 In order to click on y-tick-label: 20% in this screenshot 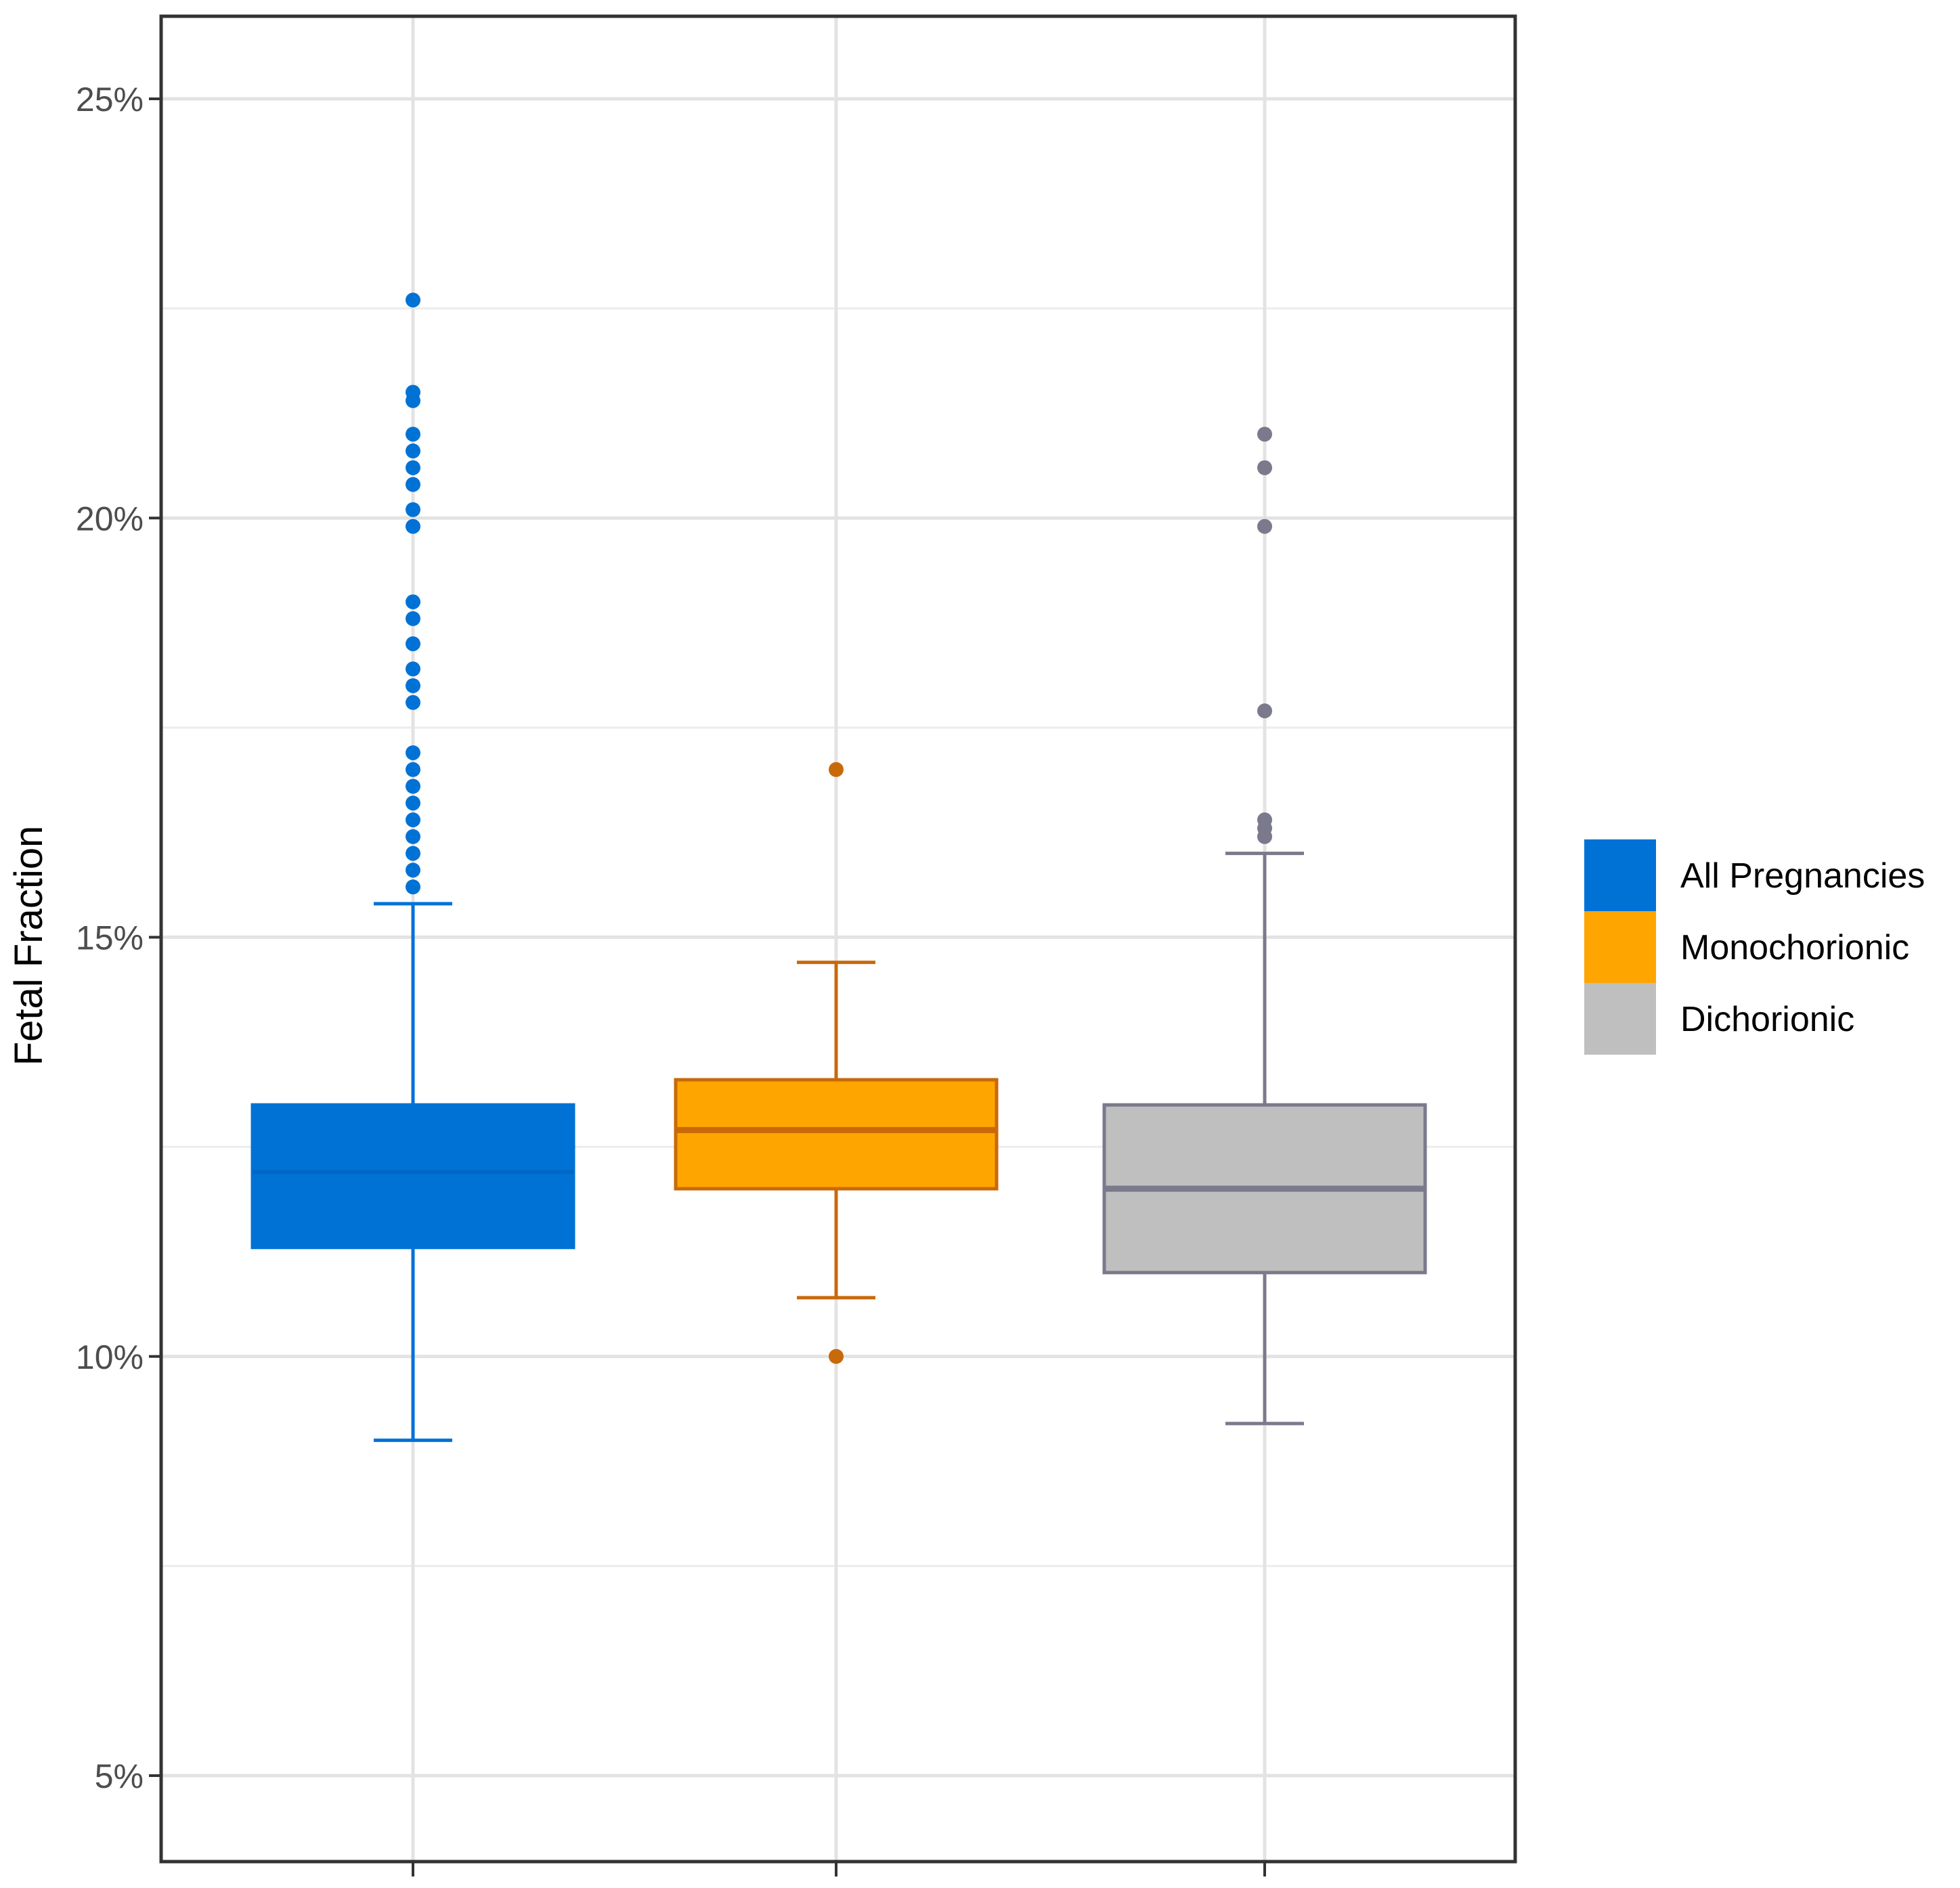, I will do `click(110, 518)`.